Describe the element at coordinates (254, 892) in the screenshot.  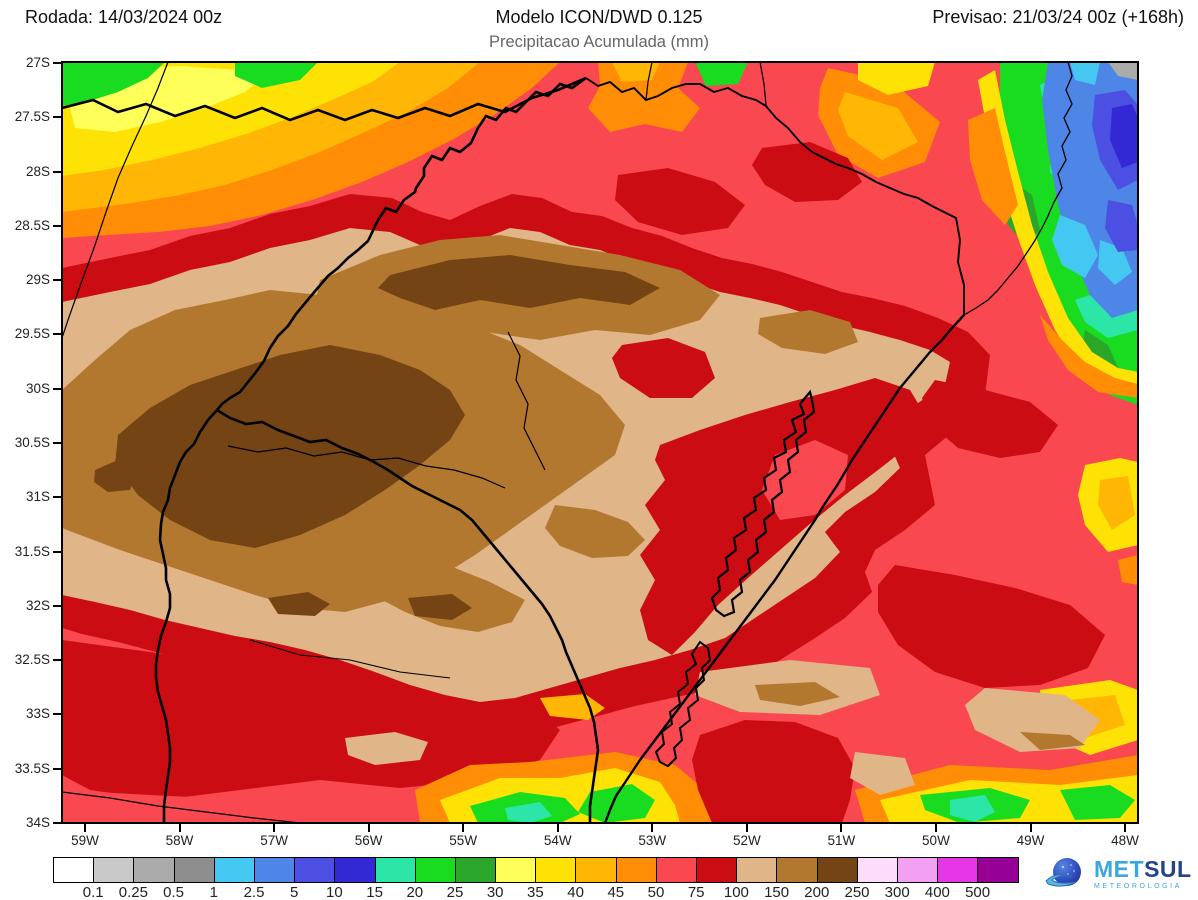
I see `legend-threshold-label: 2.5` at that location.